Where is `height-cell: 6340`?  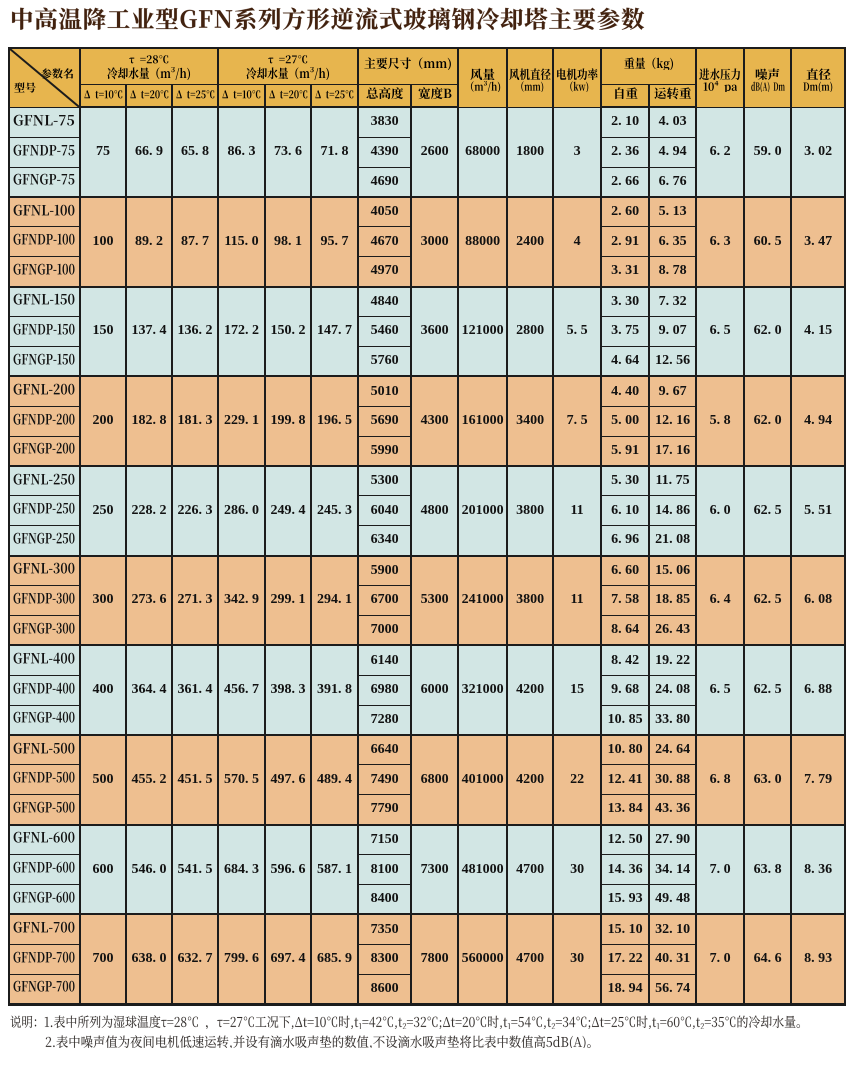 height-cell: 6340 is located at coordinates (385, 541).